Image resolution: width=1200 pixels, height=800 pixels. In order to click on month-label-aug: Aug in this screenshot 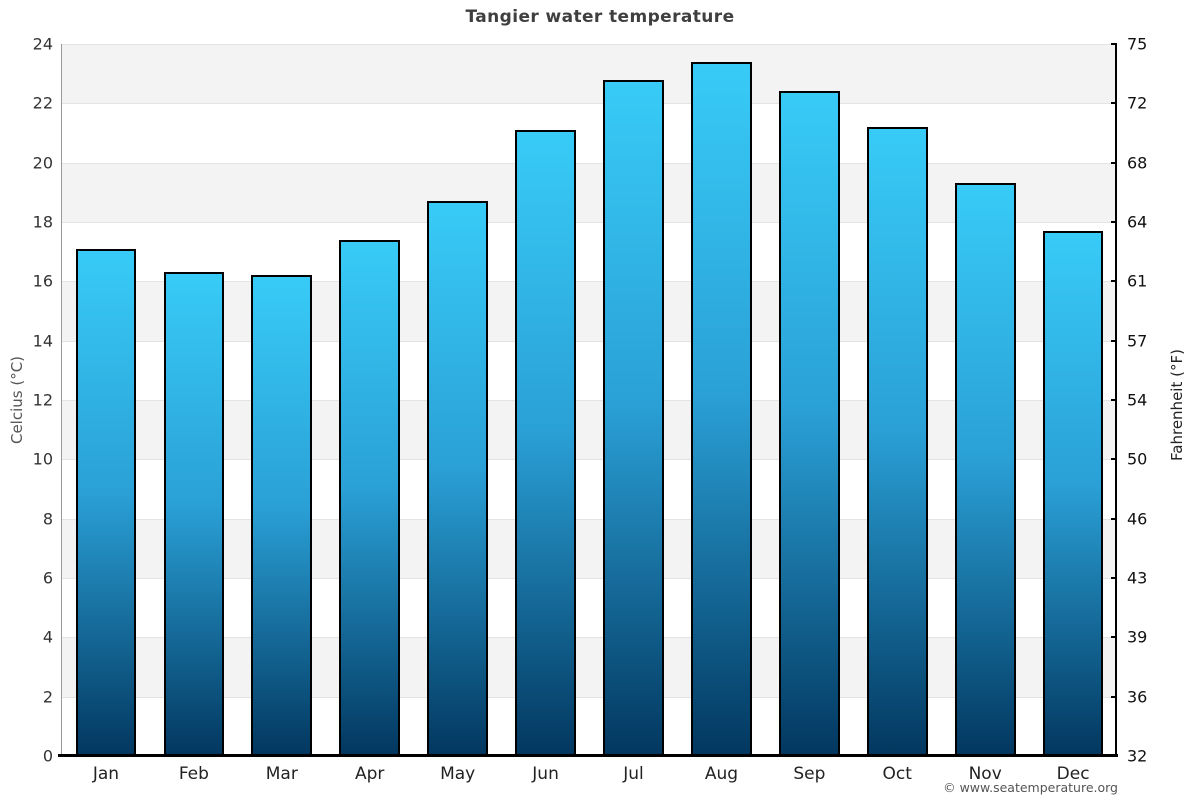, I will do `click(721, 774)`.